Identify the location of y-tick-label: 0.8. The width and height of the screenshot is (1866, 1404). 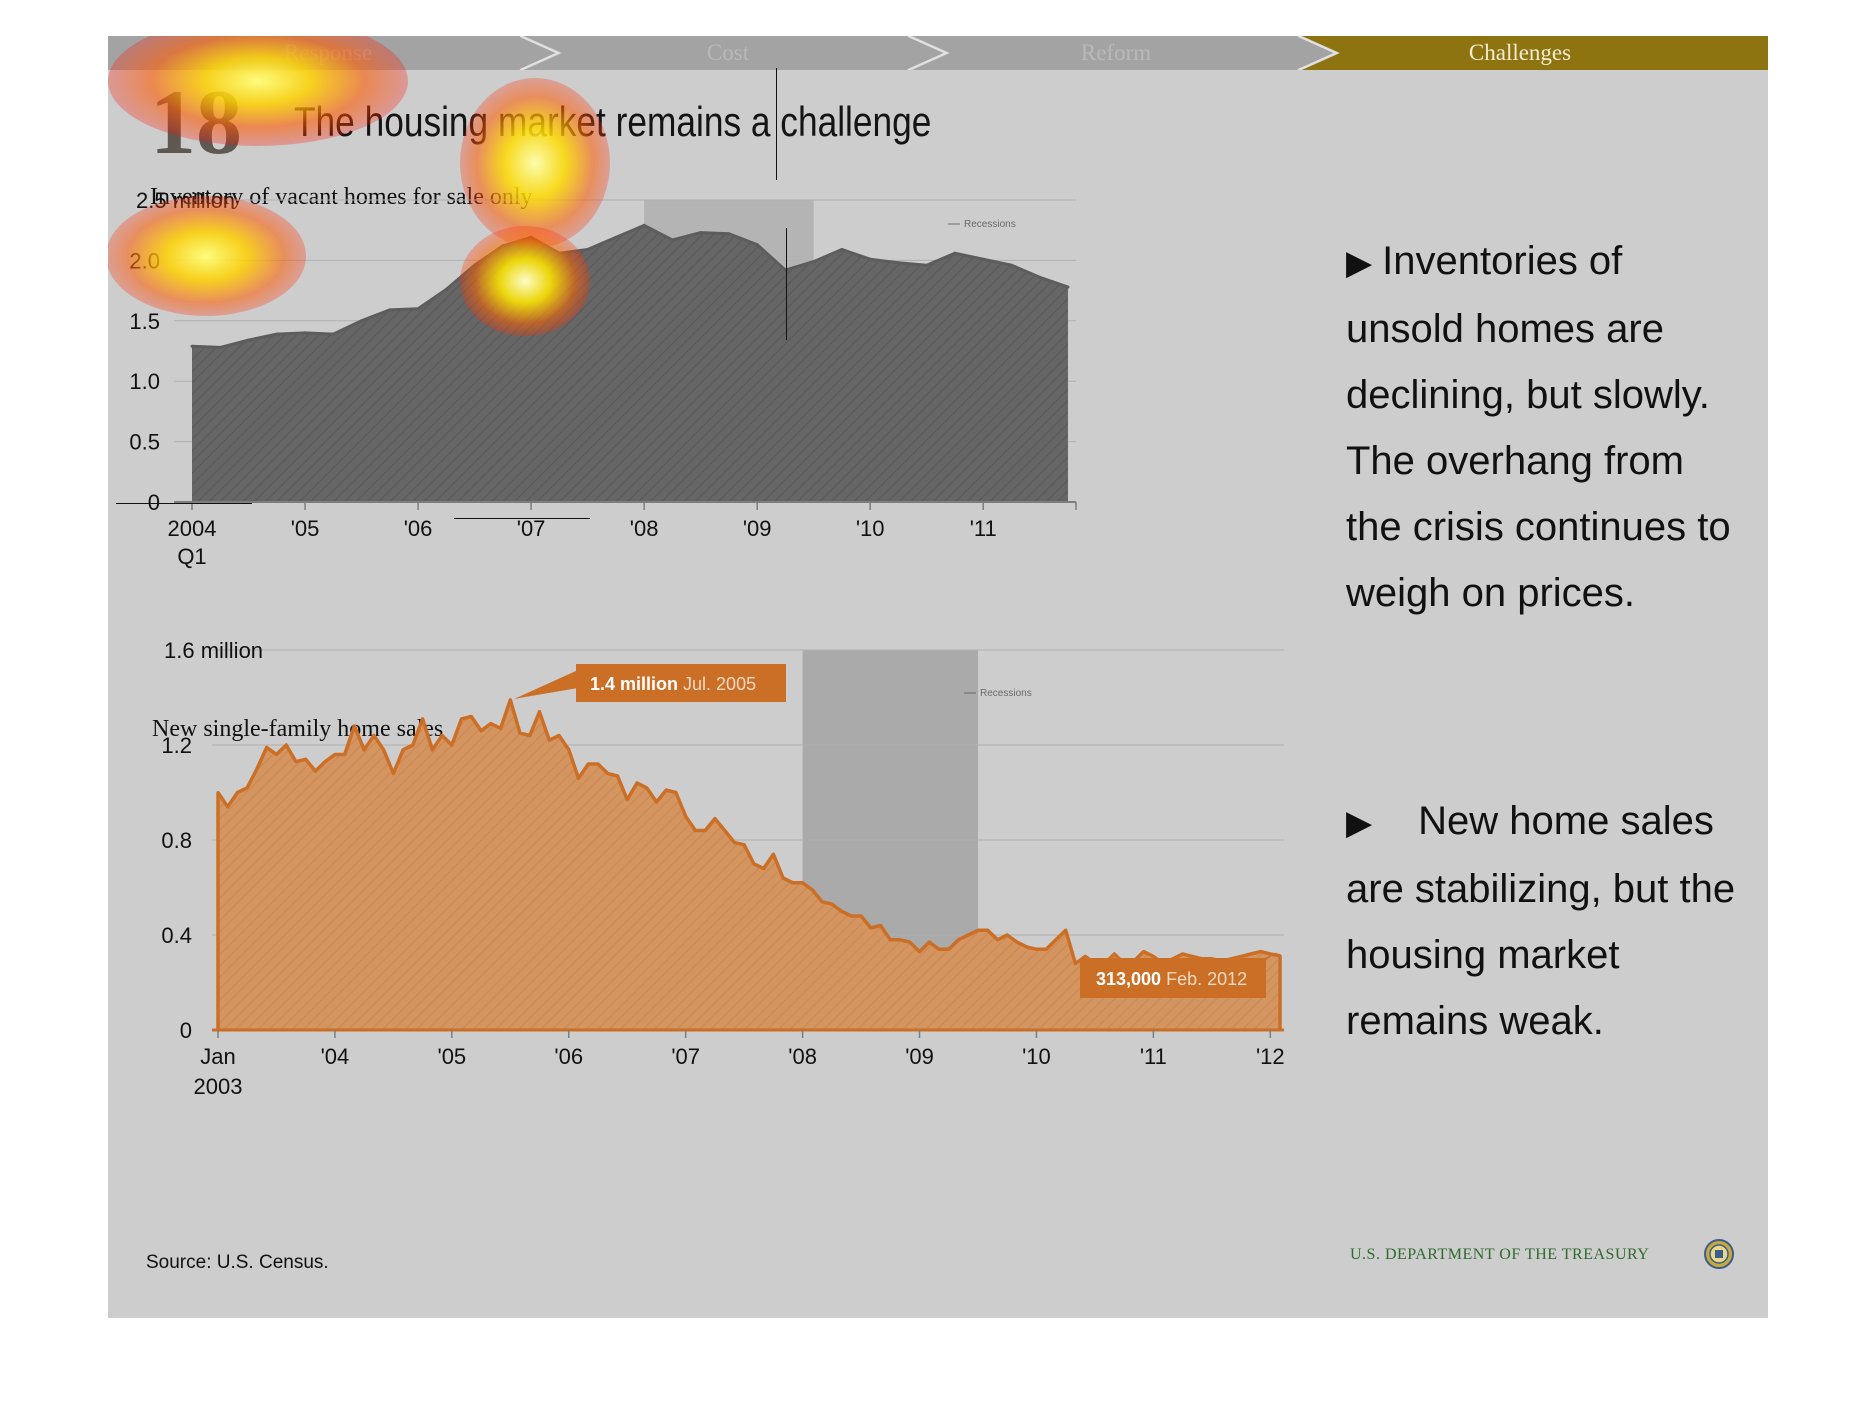
(176, 840).